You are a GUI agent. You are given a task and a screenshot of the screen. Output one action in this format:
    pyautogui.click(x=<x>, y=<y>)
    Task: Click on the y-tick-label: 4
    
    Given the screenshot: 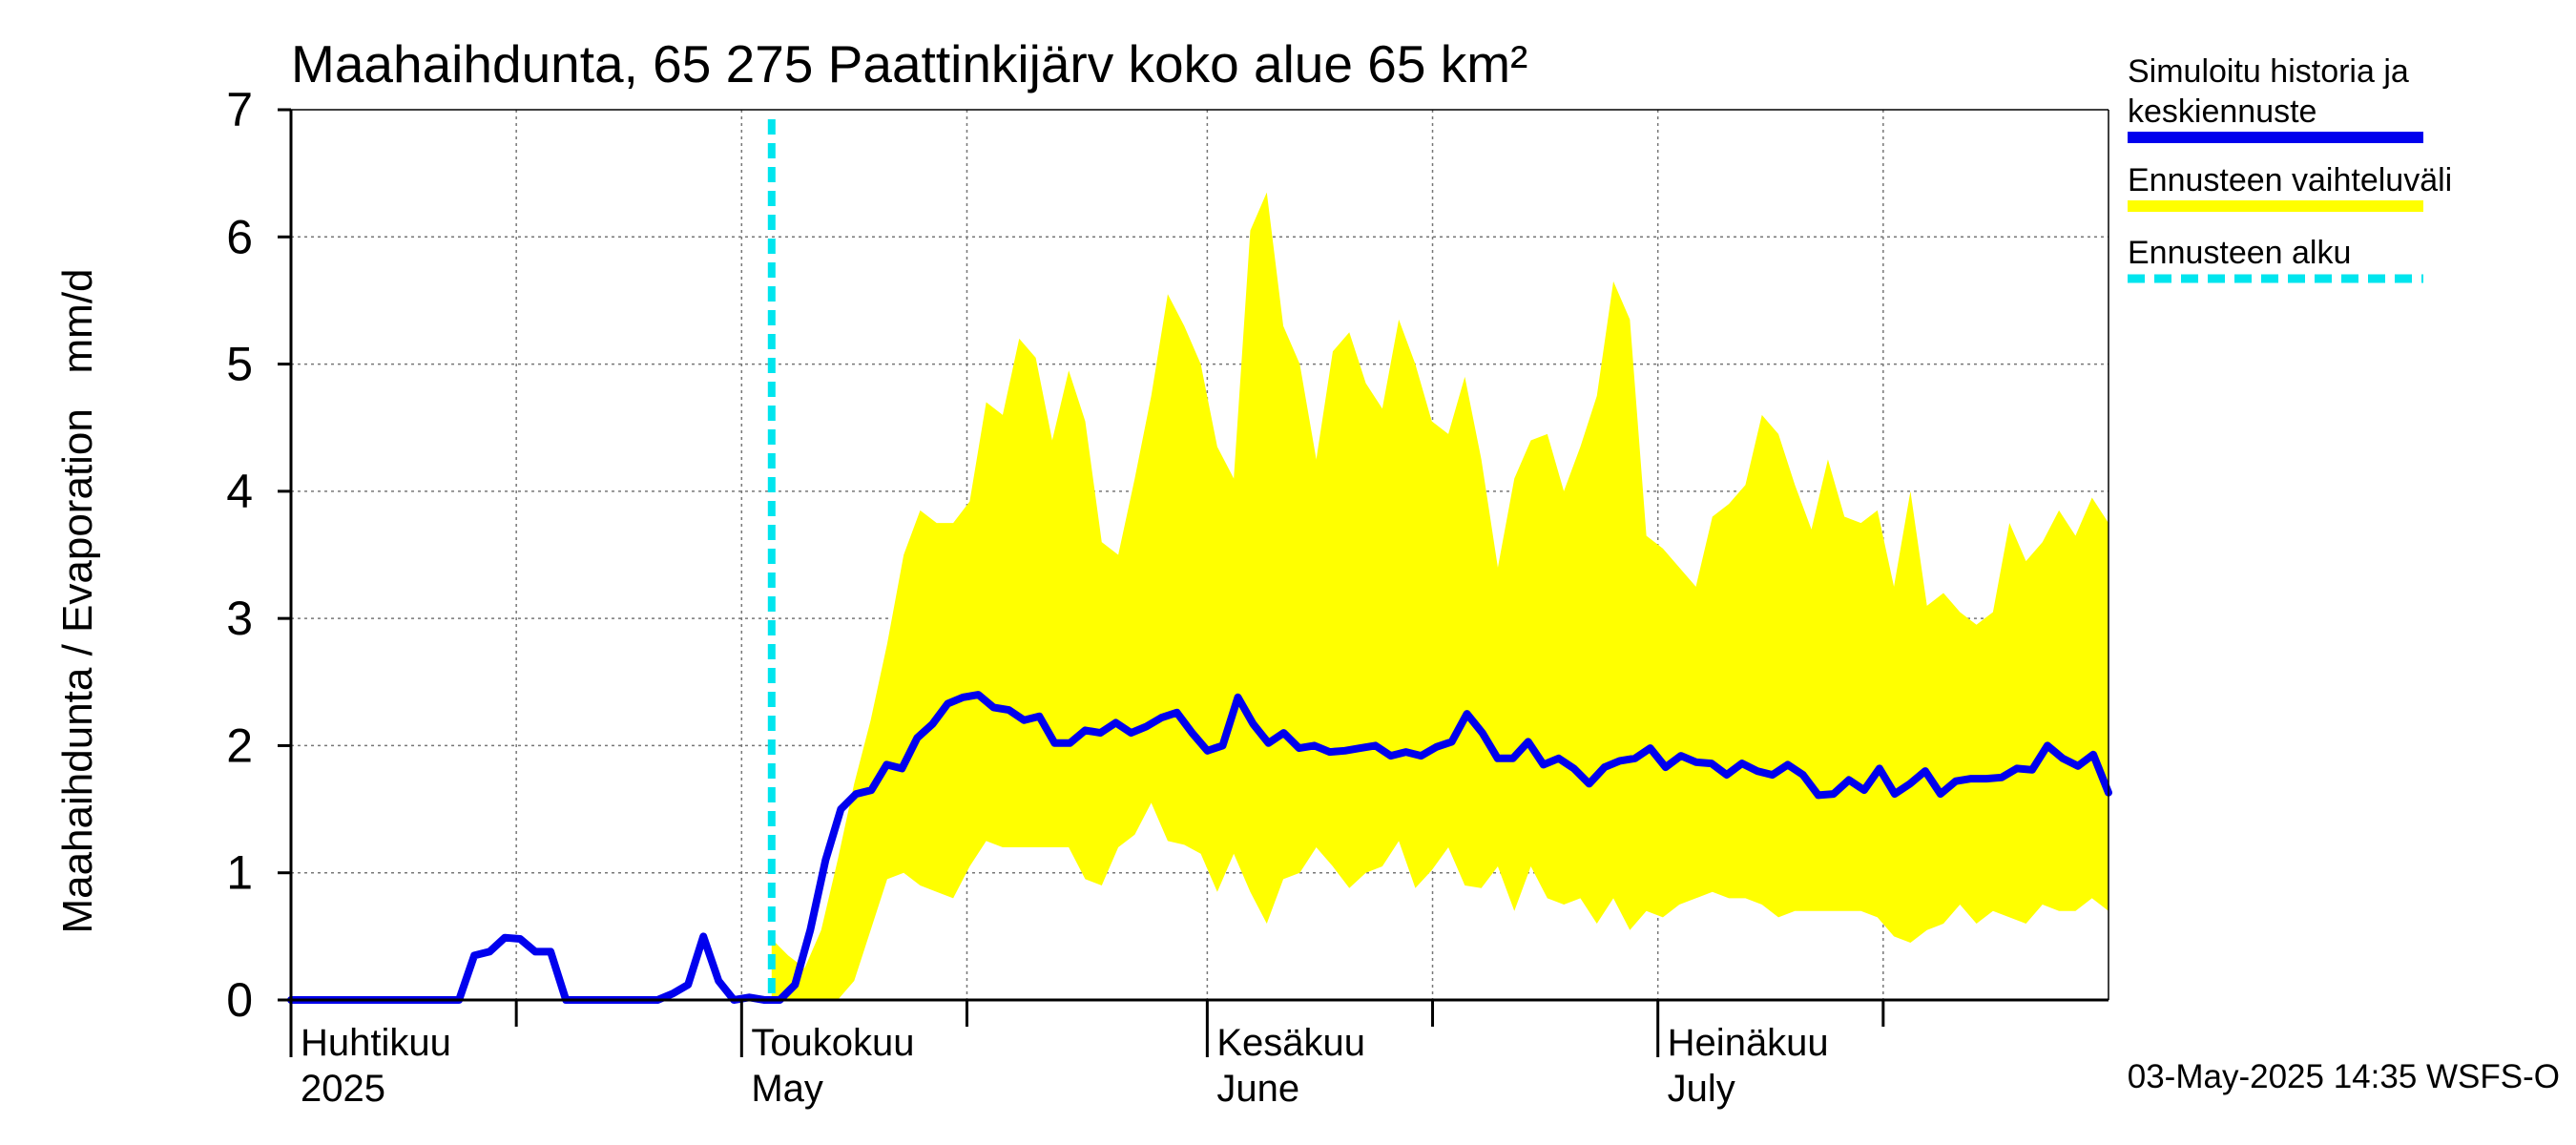 What is the action you would take?
    pyautogui.click(x=239, y=492)
    